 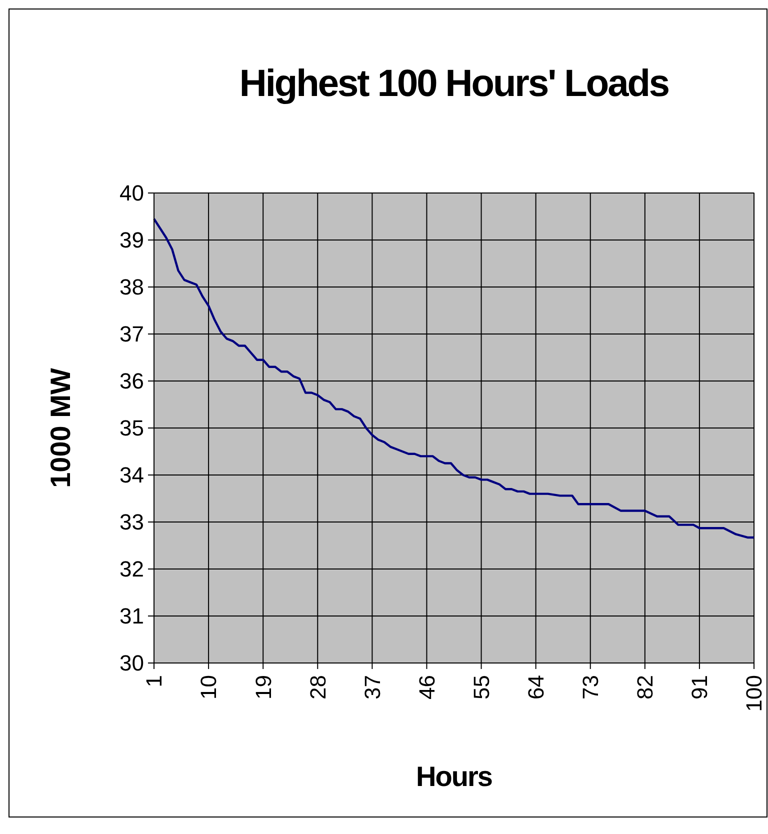 What do you see at coordinates (454, 776) in the screenshot?
I see `x-axis-title: Hours` at bounding box center [454, 776].